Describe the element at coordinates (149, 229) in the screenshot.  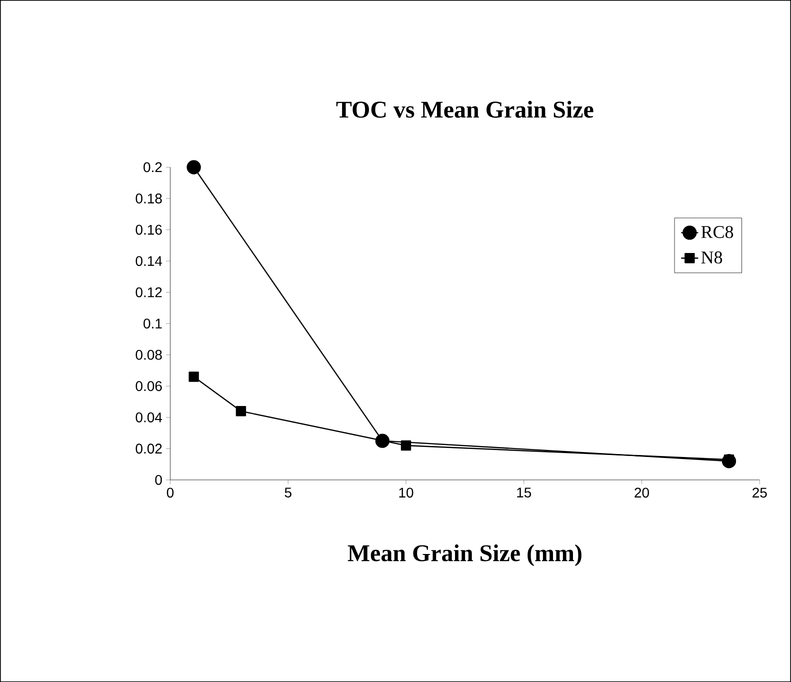
I see `y-tick-label: 0.16` at that location.